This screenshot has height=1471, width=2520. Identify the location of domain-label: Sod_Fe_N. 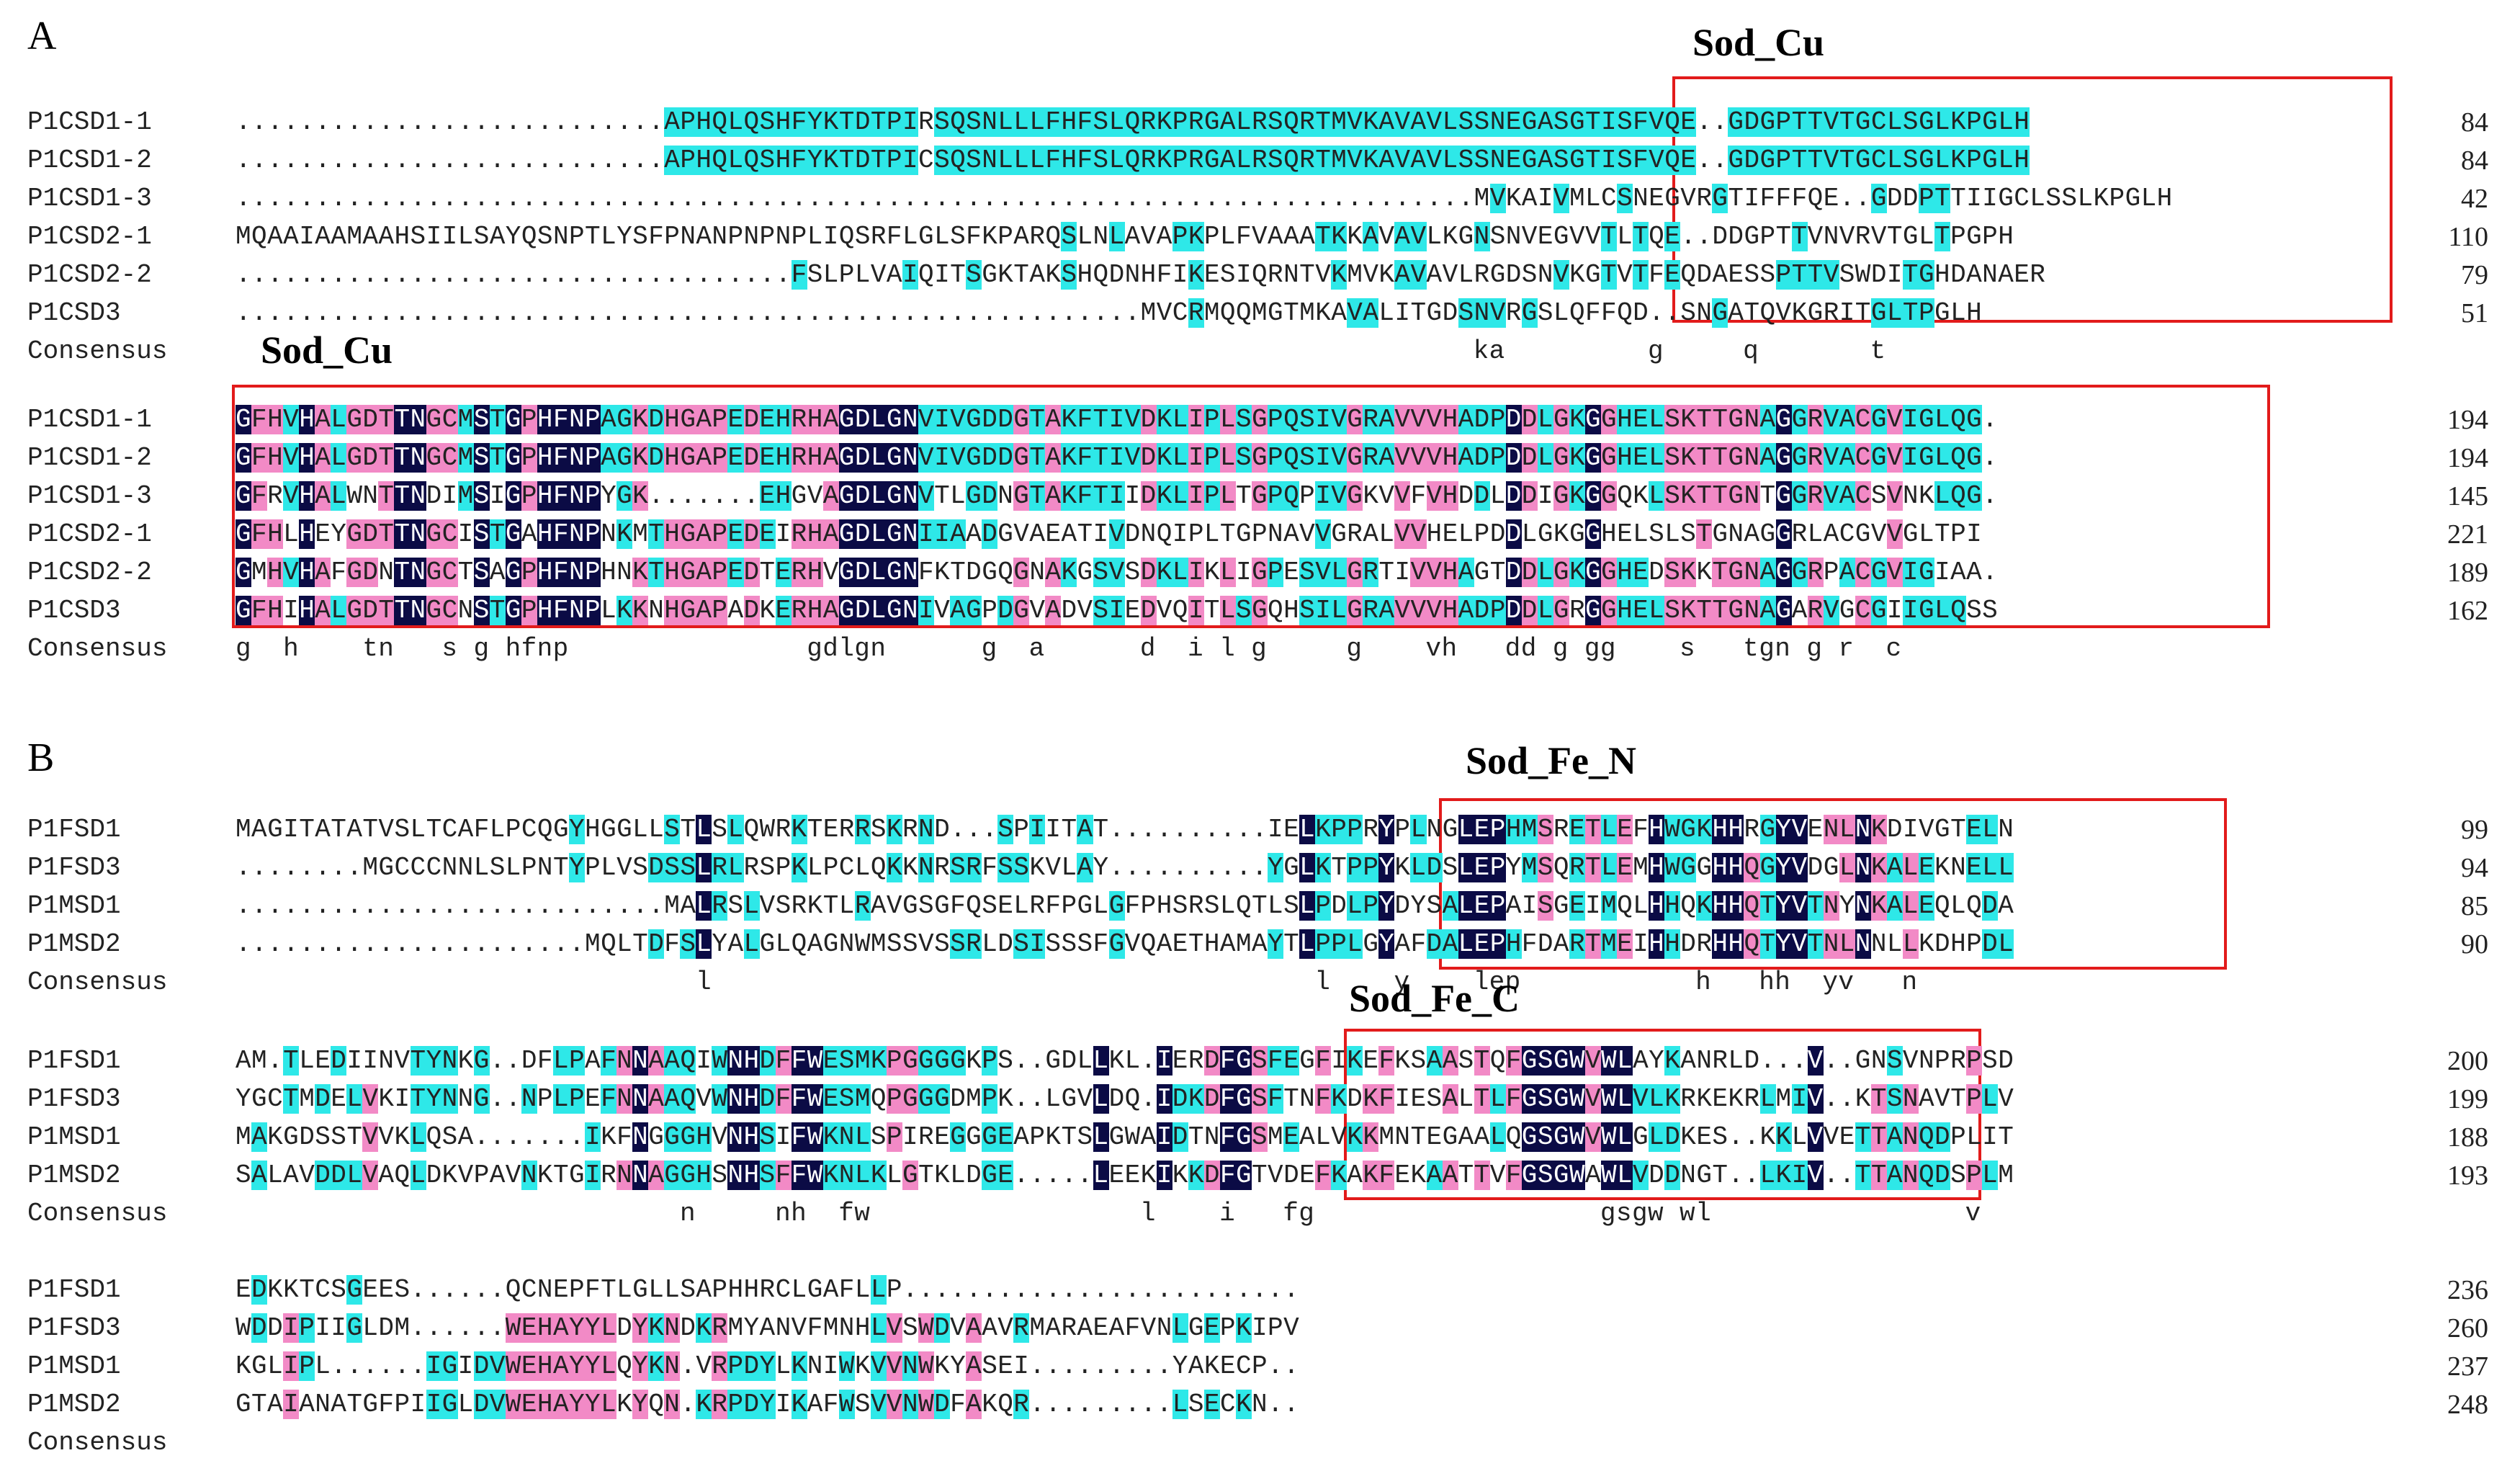
(1551, 760).